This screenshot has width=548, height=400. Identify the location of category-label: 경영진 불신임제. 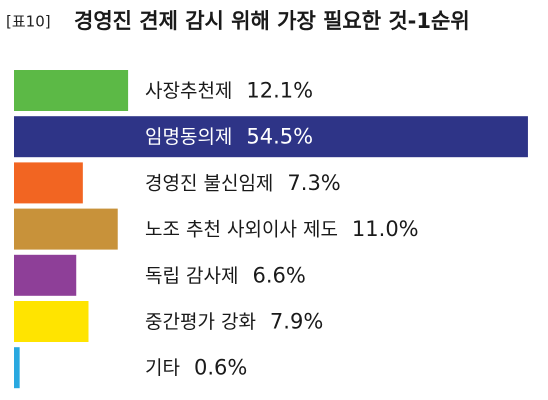
(209, 183).